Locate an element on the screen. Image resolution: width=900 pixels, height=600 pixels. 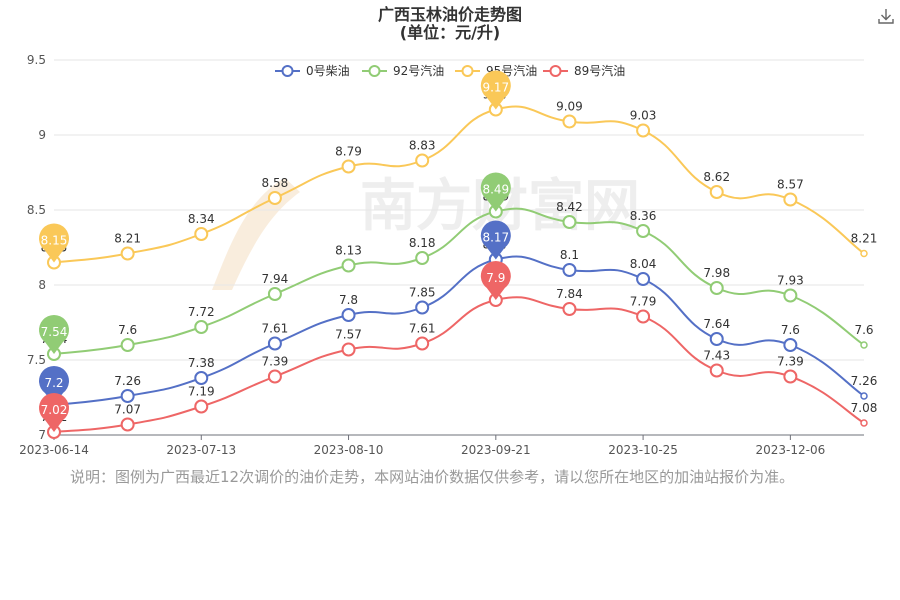
data-label: 8.57 is located at coordinates (790, 185).